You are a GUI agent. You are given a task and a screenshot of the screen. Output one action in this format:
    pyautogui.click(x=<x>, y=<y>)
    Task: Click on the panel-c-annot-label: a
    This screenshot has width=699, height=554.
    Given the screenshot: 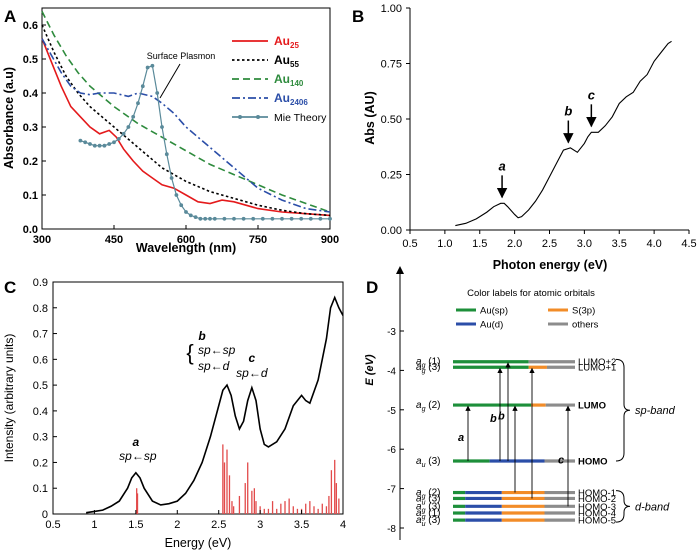 What is the action you would take?
    pyautogui.click(x=136, y=442)
    